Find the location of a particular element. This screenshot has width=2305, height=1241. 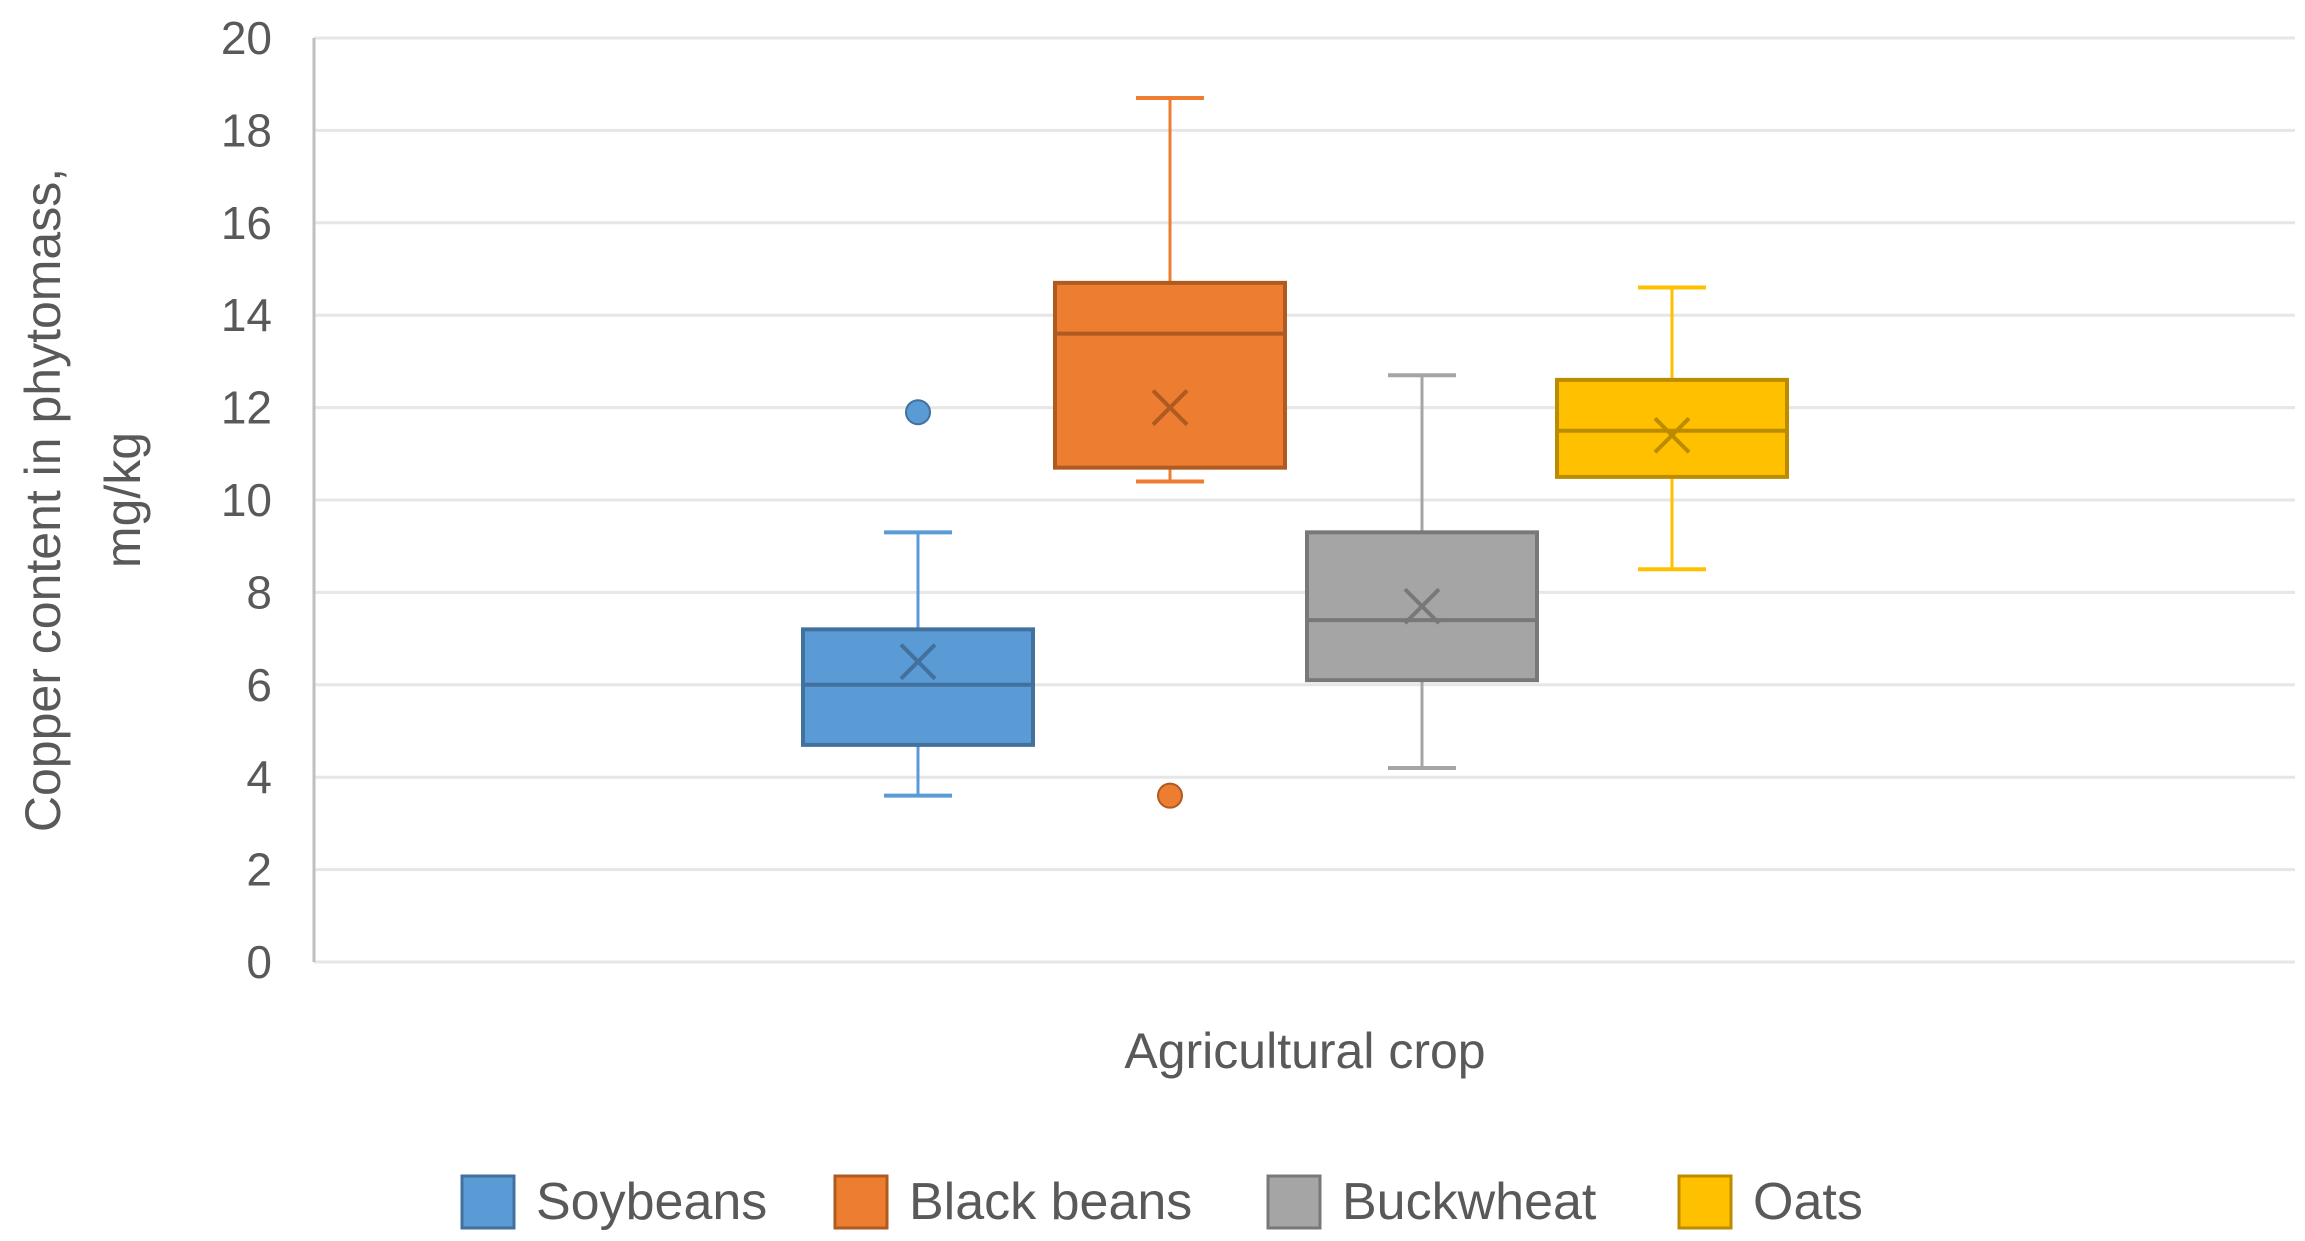

legend-swatch-oats is located at coordinates (1705, 1202).